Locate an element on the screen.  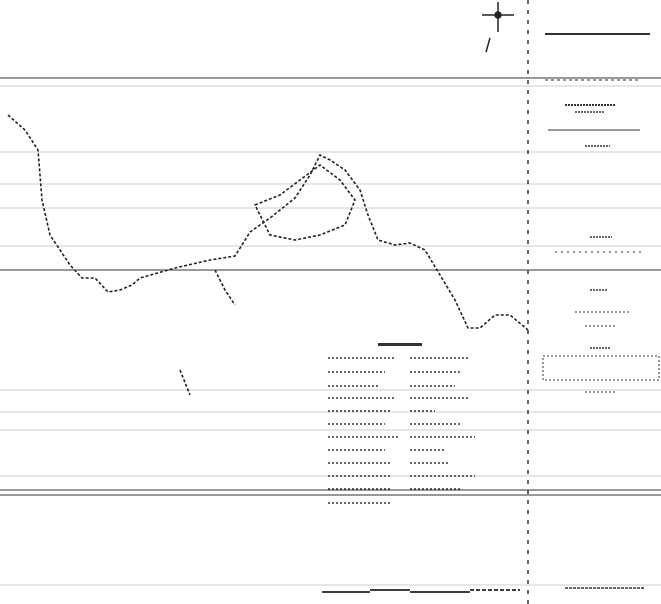
legend is located at coordinates (401, 423).